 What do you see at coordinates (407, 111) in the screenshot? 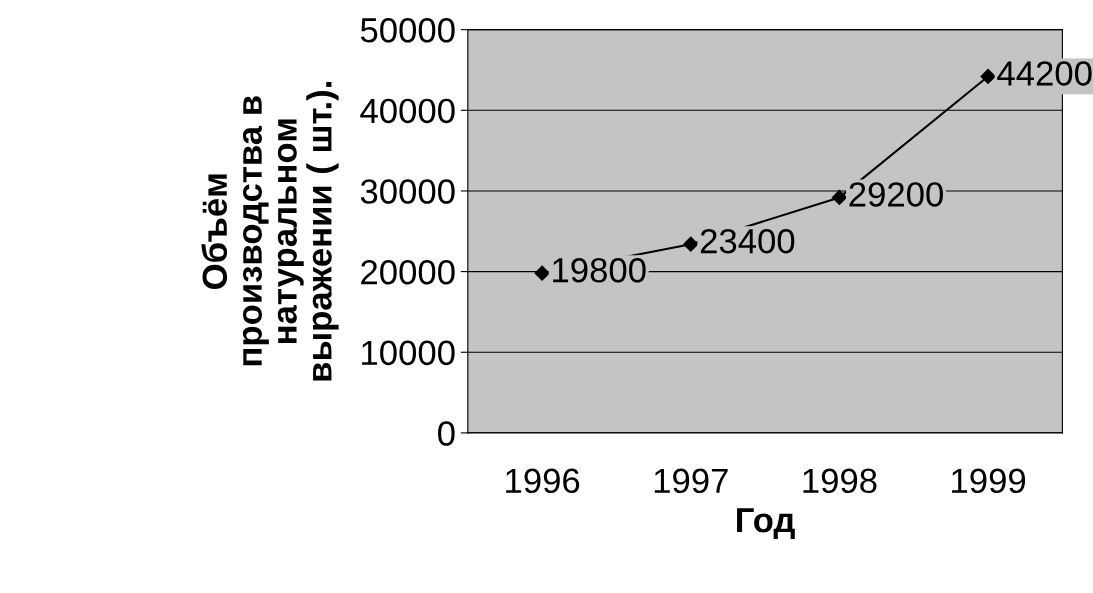
I see `y-tick-label: 40000` at bounding box center [407, 111].